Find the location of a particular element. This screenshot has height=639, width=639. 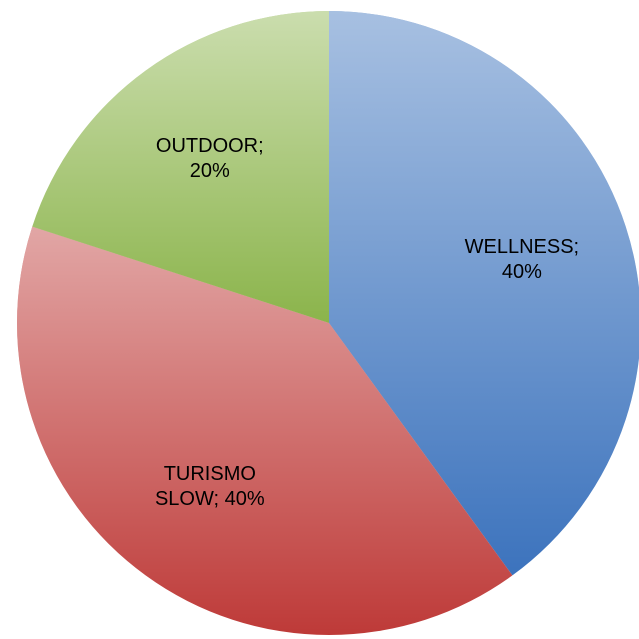

label-box: OUTDOOR; 20% is located at coordinates (209, 158).